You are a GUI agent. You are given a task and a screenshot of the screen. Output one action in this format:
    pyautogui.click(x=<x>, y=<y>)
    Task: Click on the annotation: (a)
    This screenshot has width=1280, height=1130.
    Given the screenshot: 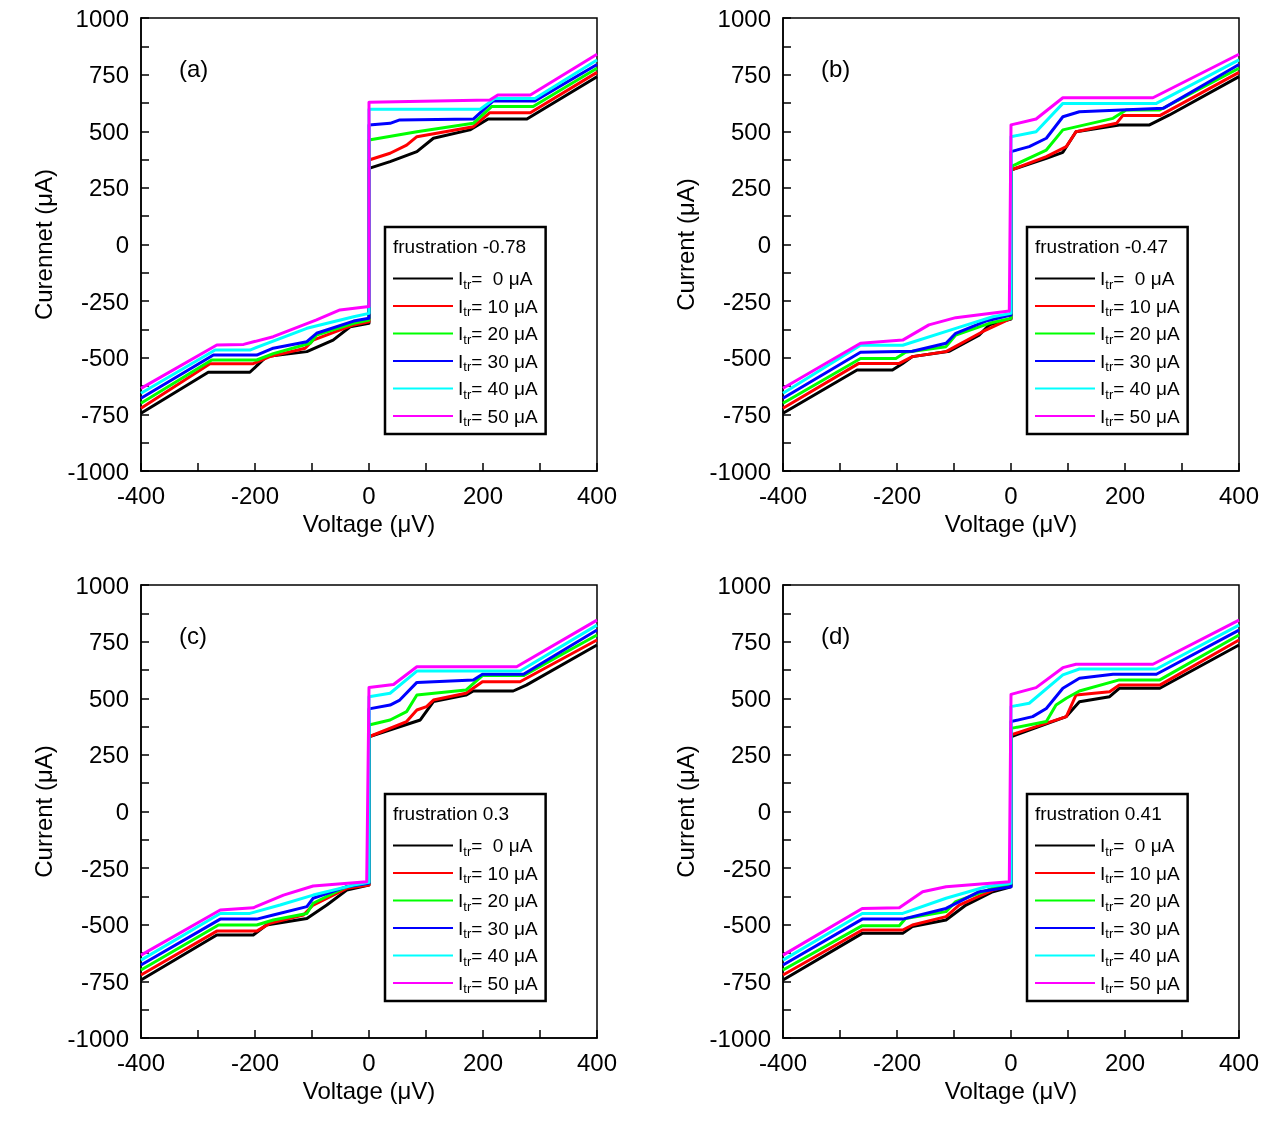 What is the action you would take?
    pyautogui.click(x=194, y=68)
    